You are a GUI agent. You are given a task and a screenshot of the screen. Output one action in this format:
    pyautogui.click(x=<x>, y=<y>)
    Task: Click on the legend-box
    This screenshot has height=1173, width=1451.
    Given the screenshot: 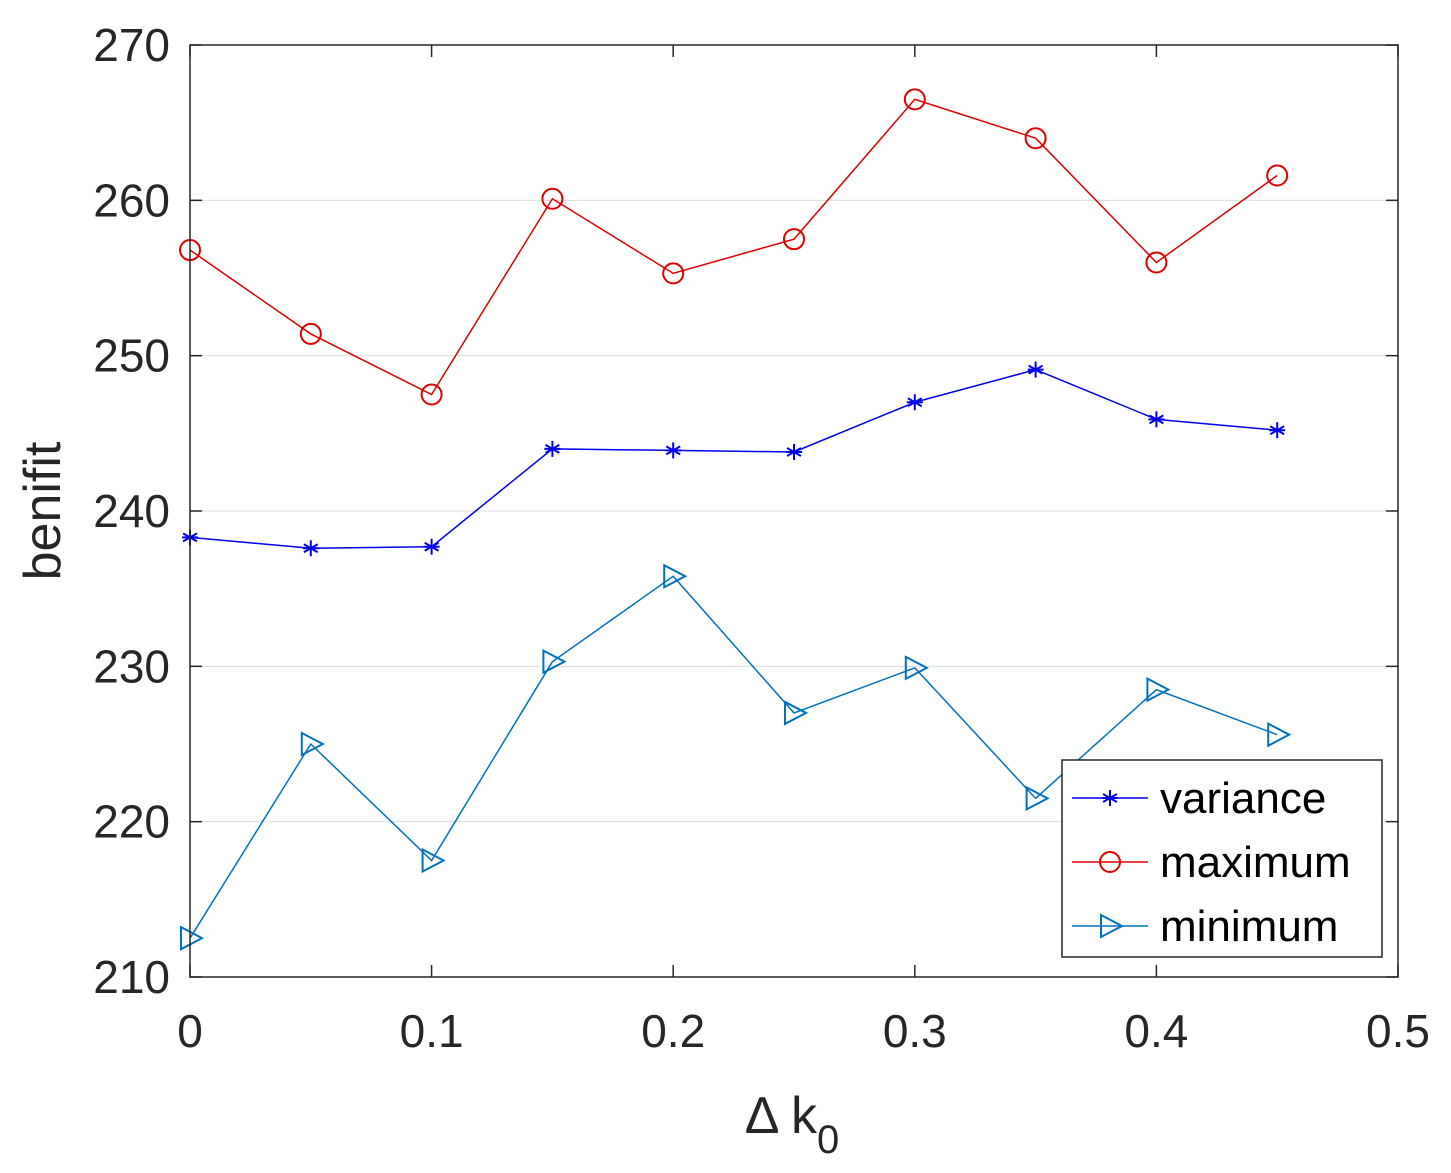 What is the action you would take?
    pyautogui.click(x=1222, y=858)
    